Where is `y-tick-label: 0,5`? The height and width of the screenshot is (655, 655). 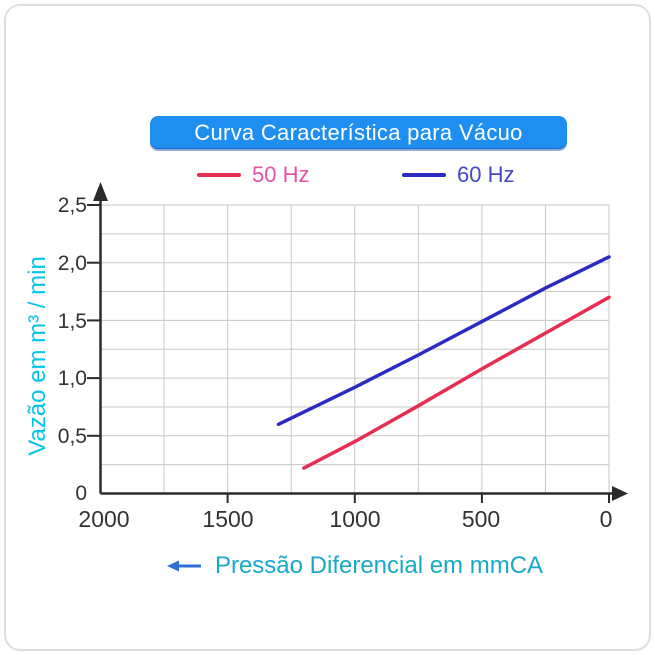 y-tick-label: 0,5 is located at coordinates (72, 436).